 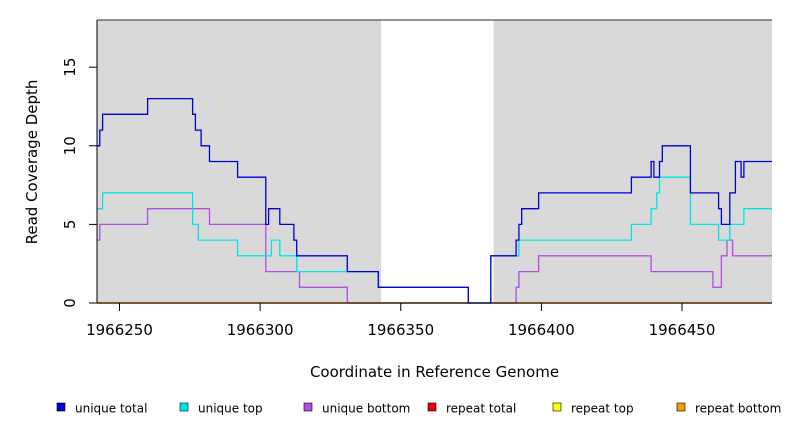 What do you see at coordinates (70, 225) in the screenshot?
I see `y-tick-label: 5` at bounding box center [70, 225].